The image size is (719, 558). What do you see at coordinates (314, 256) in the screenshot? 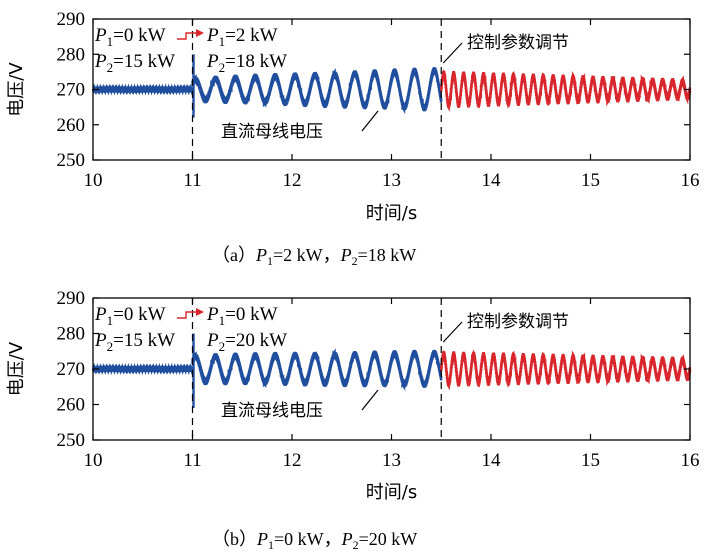
I see `panel-caption: （a）P1=2 kW，P2=18 kW` at bounding box center [314, 256].